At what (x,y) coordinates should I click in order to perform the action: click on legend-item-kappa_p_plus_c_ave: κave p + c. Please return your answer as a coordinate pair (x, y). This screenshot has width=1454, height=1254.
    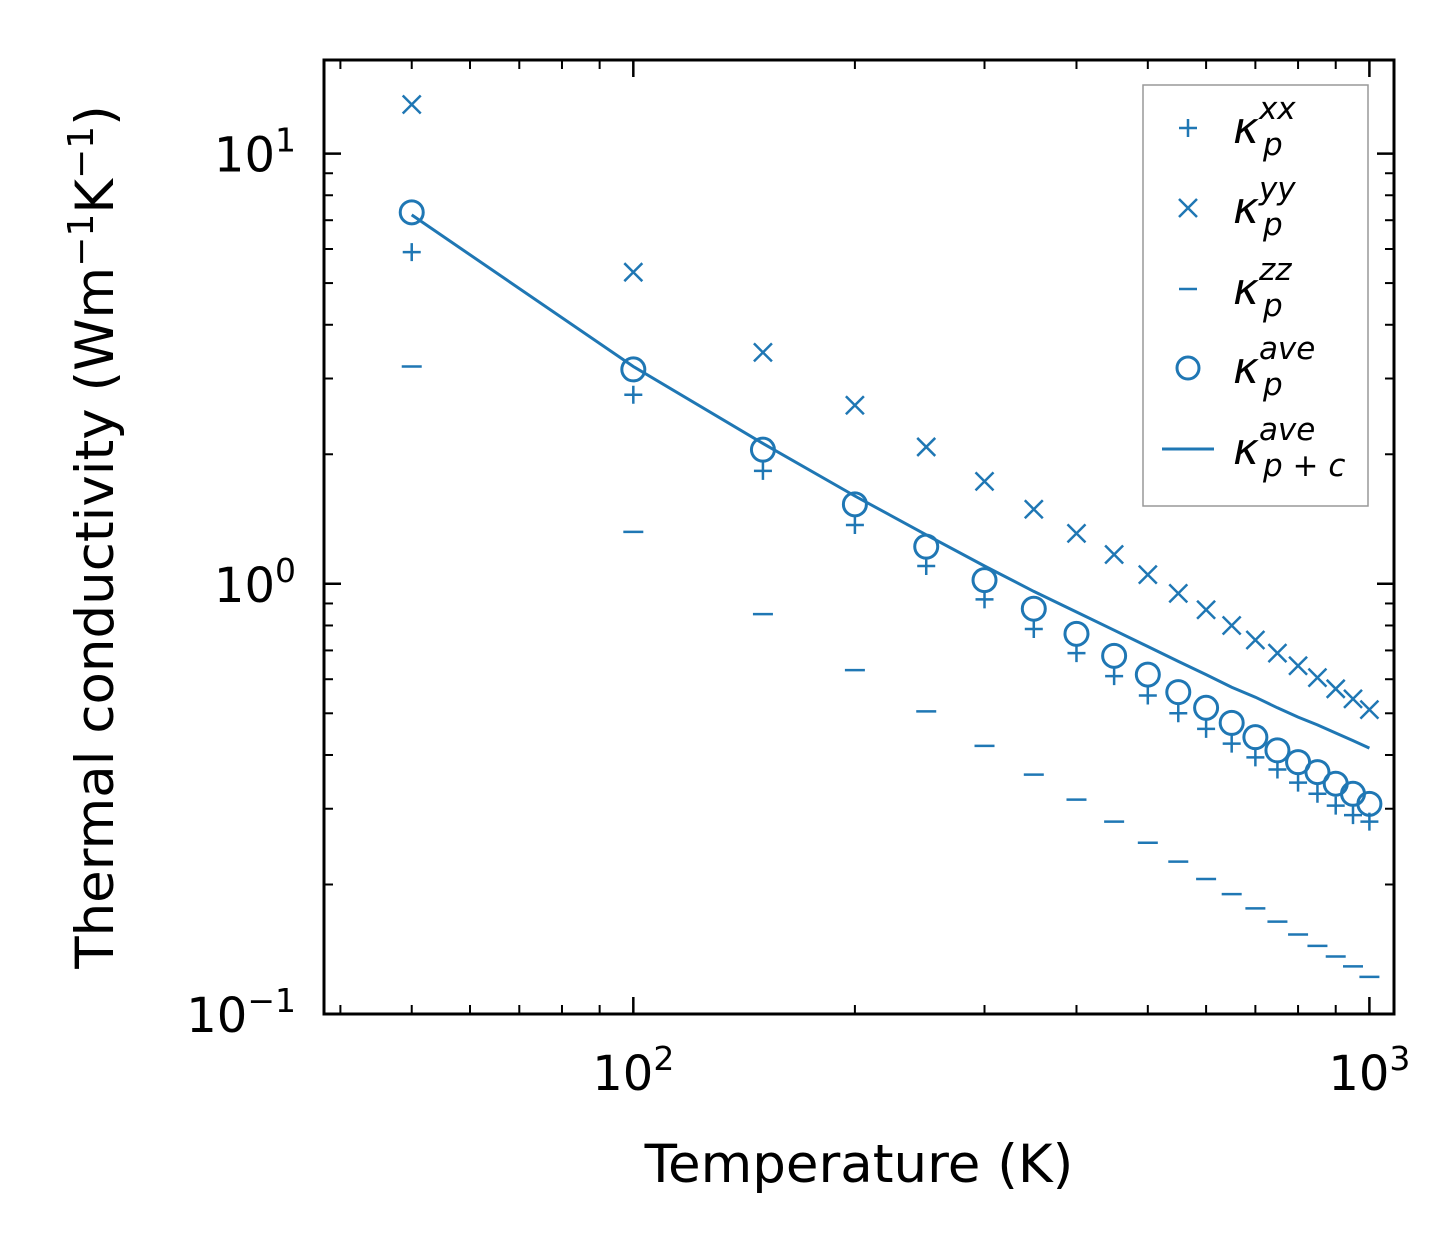
    Looking at the image, I should click on (1253, 448).